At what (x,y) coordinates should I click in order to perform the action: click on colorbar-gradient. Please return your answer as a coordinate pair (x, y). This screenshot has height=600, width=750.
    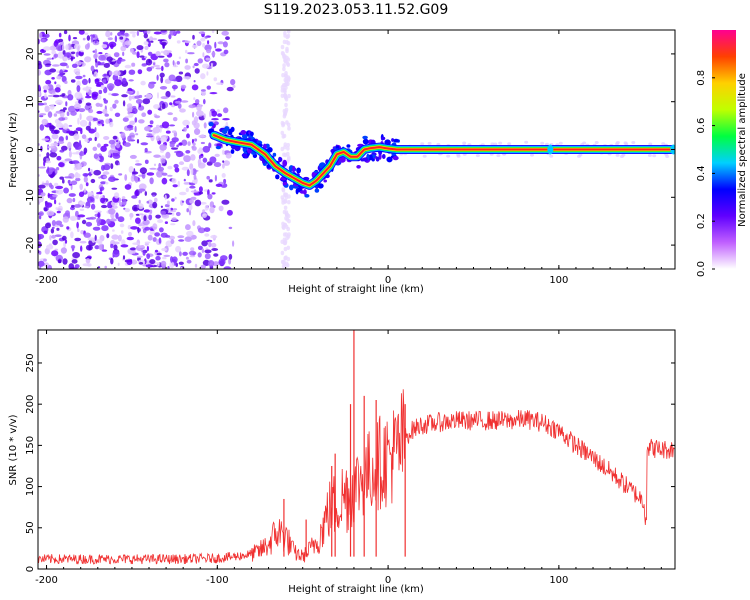
    Looking at the image, I should click on (724, 149).